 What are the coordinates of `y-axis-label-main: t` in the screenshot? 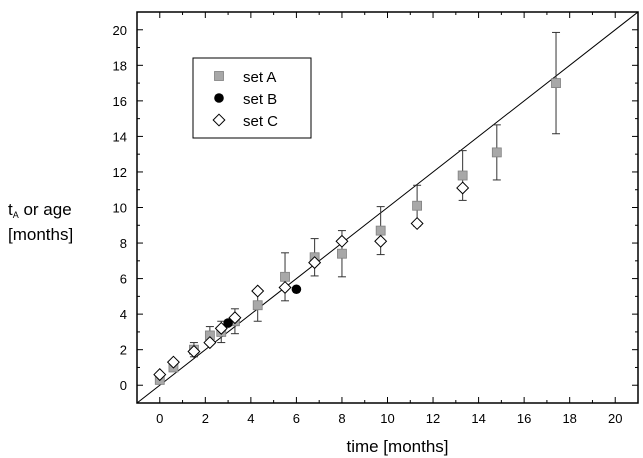 It's located at (10, 209).